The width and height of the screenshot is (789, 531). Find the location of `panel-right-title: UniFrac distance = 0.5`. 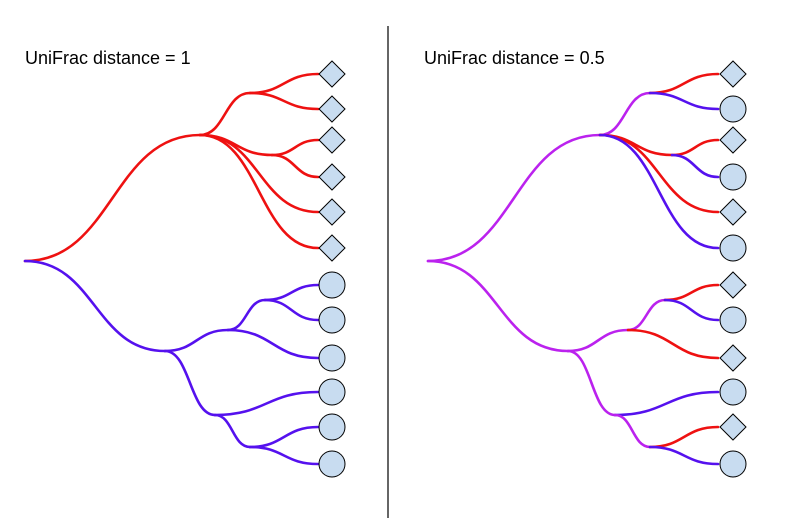

panel-right-title: UniFrac distance = 0.5 is located at coordinates (514, 58).